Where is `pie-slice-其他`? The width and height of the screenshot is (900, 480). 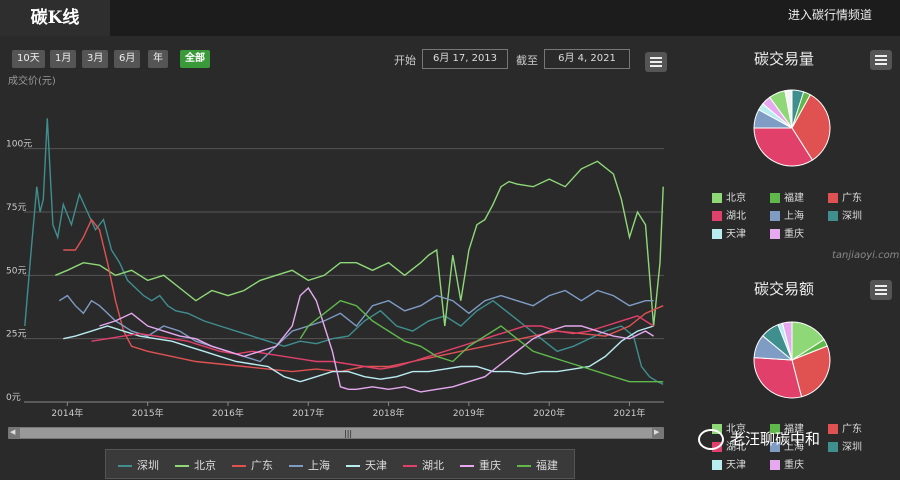
pie-slice-其他 is located at coordinates (788, 109).